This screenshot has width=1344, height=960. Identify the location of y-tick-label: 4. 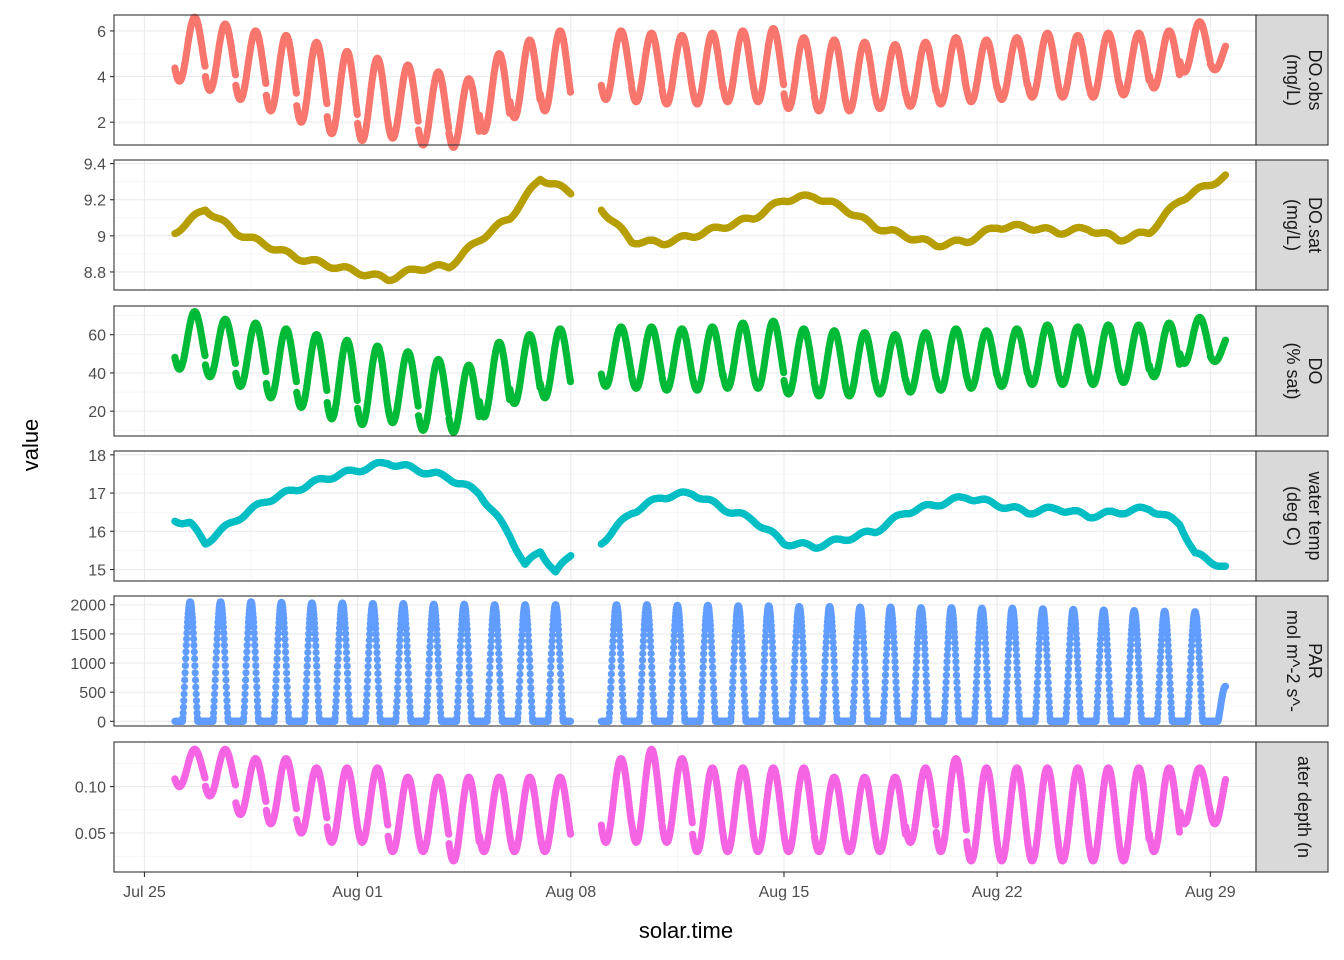
(101, 78).